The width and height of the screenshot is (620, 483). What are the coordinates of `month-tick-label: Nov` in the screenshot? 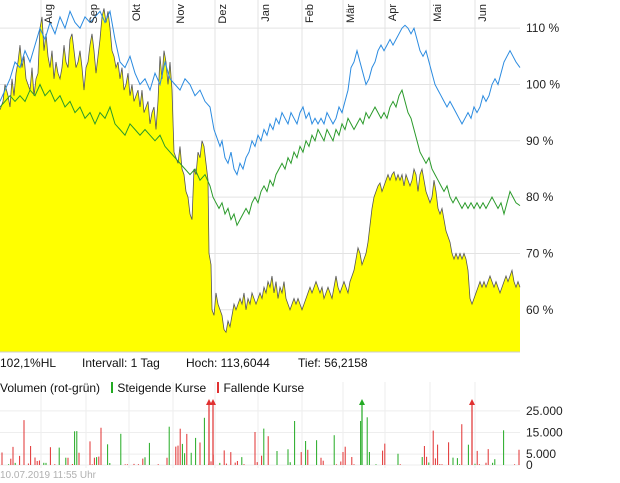 It's located at (181, 14).